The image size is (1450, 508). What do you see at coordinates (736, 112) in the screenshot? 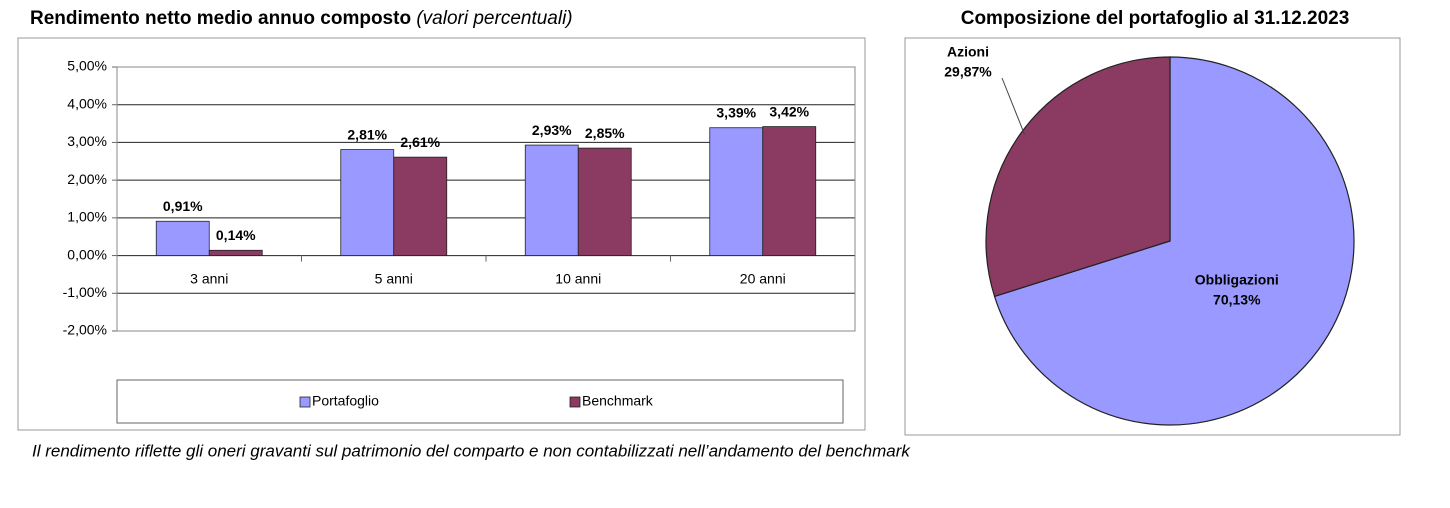
I see `value-label: 3,39%` at bounding box center [736, 112].